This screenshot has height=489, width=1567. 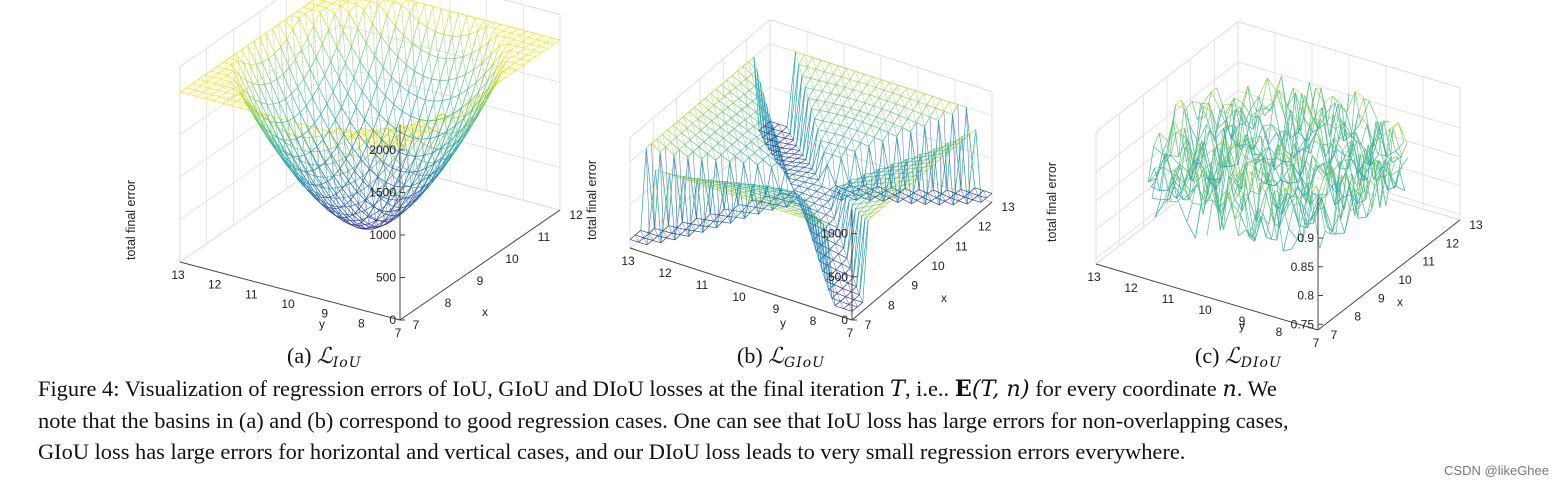 I want to click on y-tick-label: 13, so click(x=628, y=261).